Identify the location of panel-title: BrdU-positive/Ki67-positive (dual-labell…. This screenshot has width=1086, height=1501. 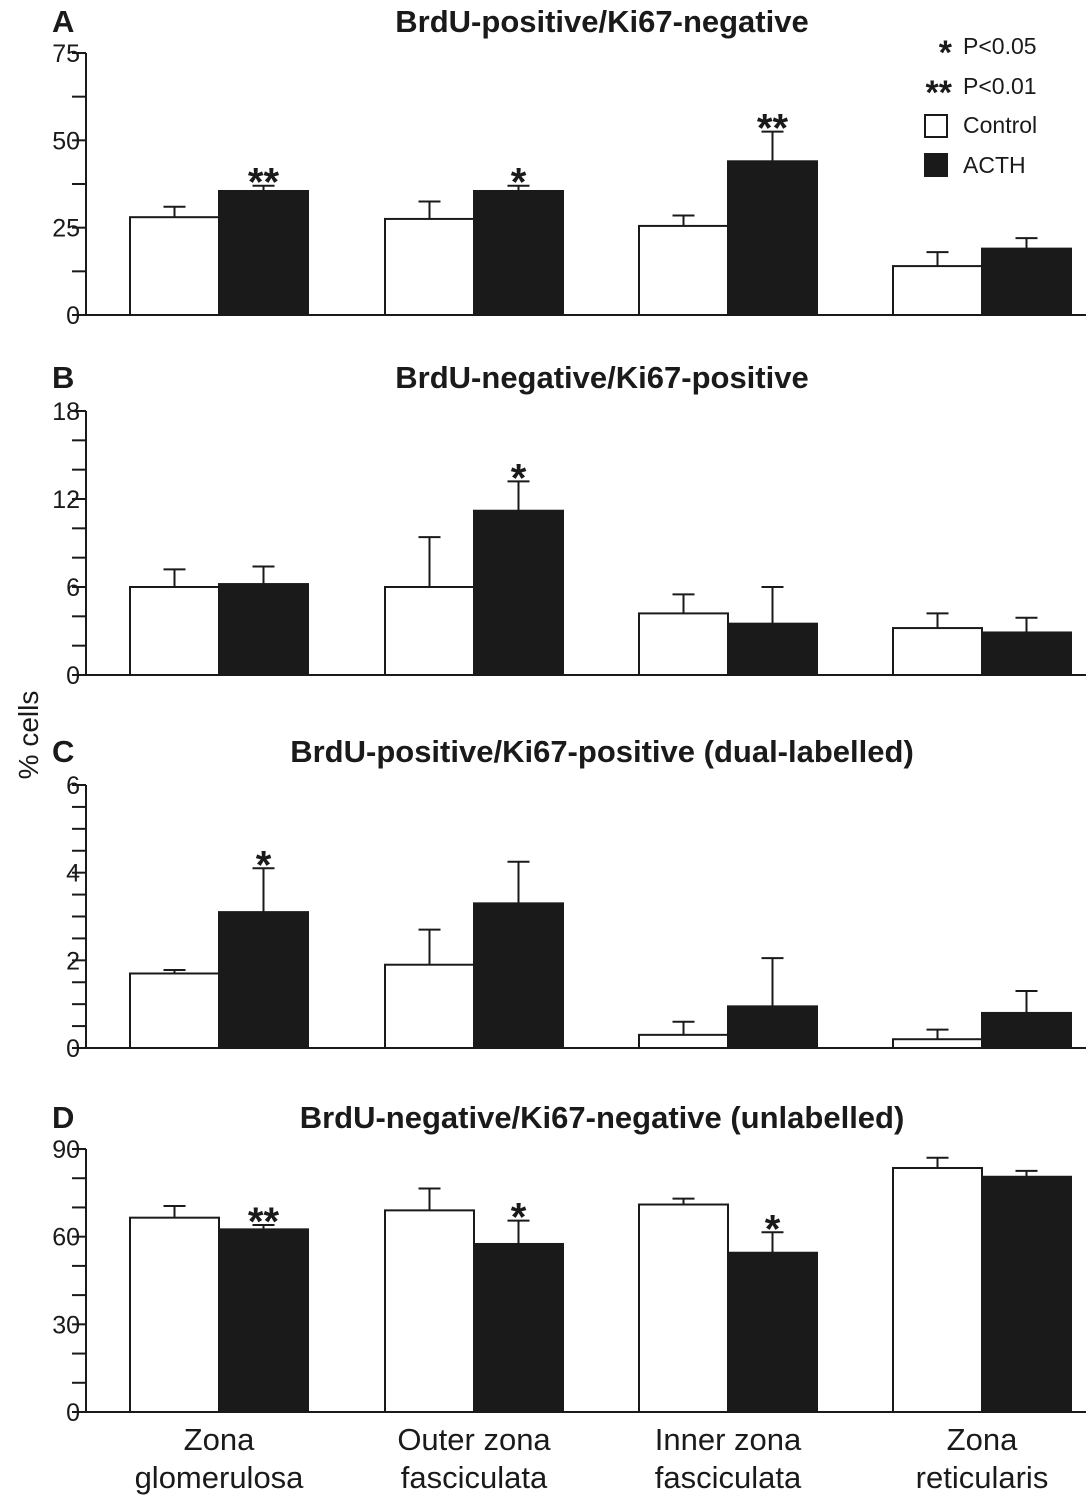
(602, 751).